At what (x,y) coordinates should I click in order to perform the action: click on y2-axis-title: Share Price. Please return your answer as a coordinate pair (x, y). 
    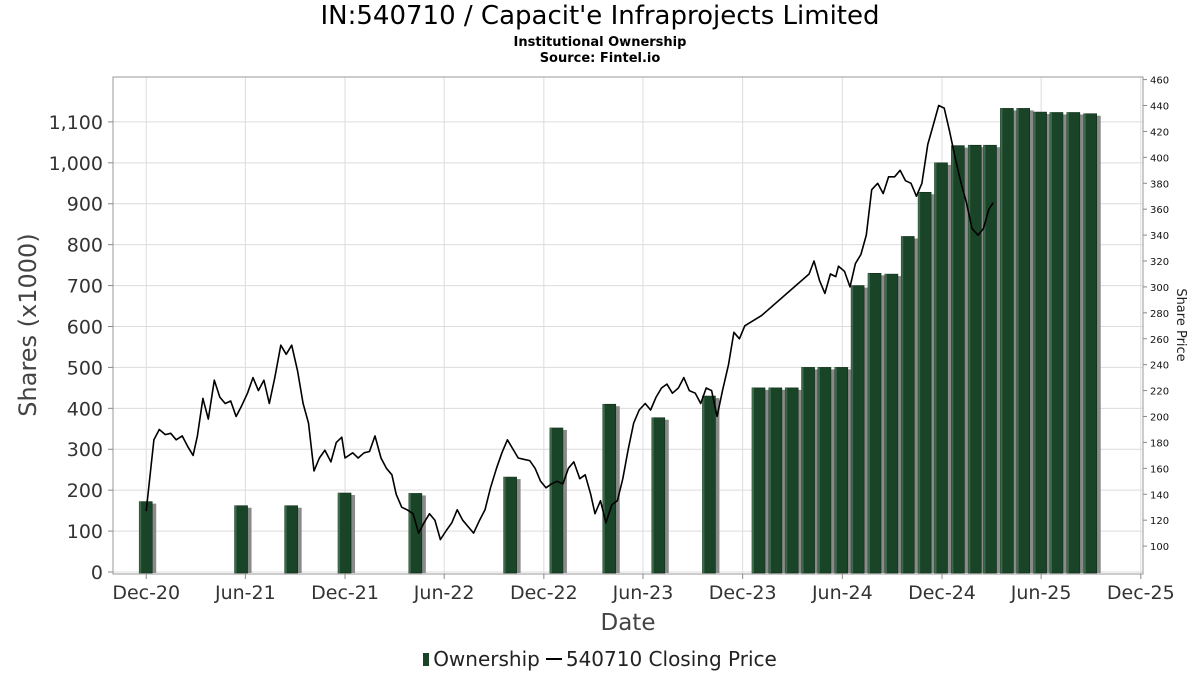
    Looking at the image, I should click on (1180, 324).